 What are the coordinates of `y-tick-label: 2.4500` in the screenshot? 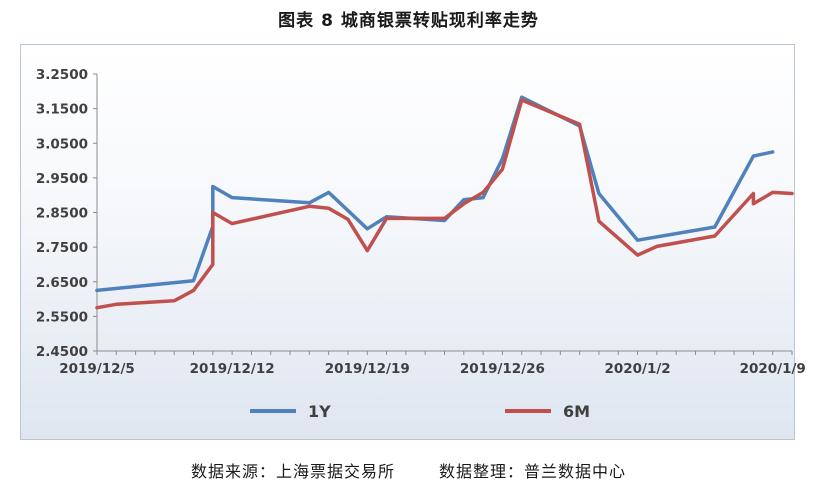 It's located at (62, 352).